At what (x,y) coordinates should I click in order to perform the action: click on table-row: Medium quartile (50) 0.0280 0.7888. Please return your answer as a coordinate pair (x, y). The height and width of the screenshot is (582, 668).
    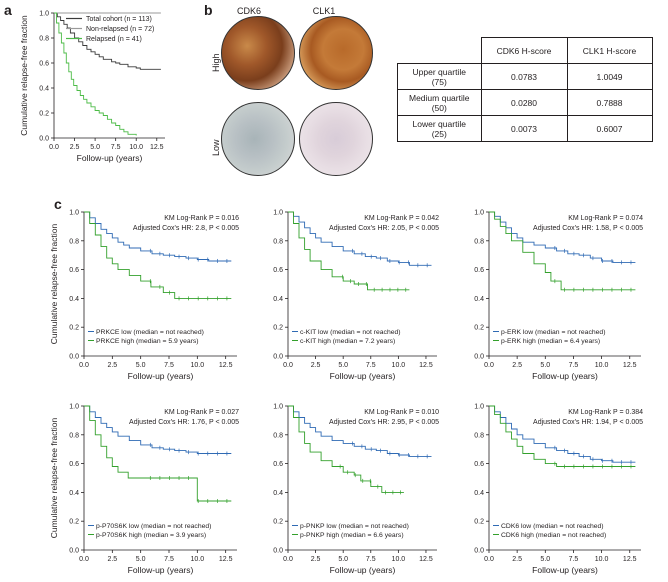
    Looking at the image, I should click on (525, 102).